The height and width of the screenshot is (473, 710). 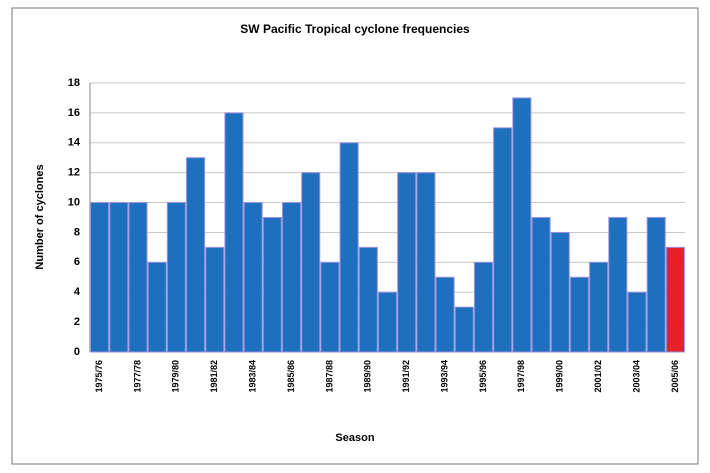 I want to click on x-tick-label: 1975/76, so click(x=99, y=376).